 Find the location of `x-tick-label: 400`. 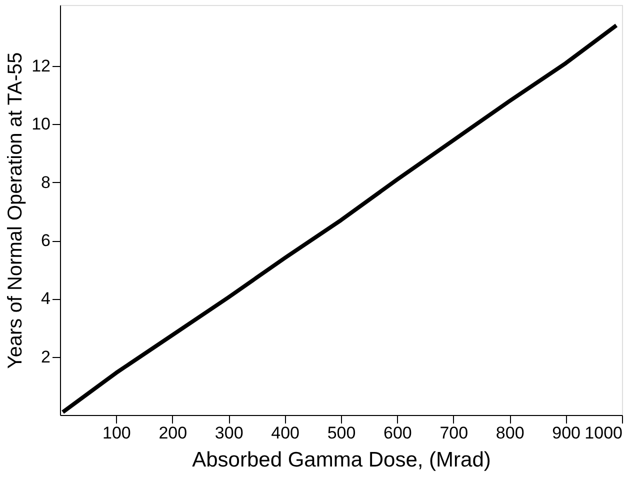

x-tick-label: 400 is located at coordinates (285, 433).